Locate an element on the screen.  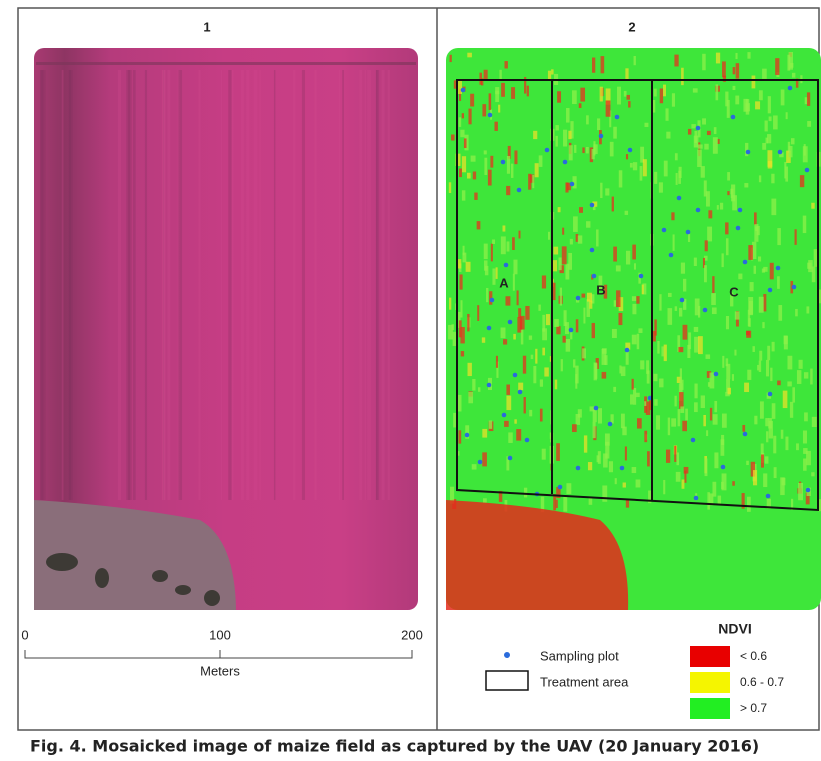
legend-dot is located at coordinates (507, 655).